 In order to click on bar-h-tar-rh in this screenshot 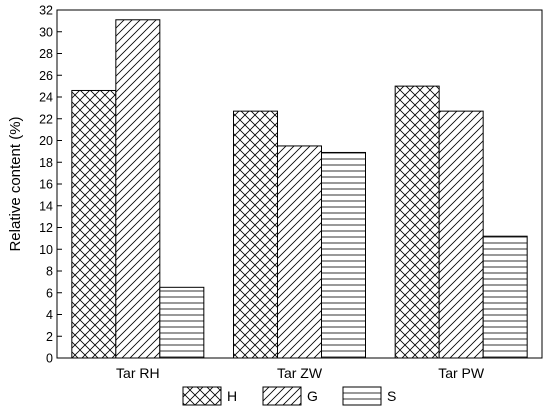, I will do `click(94, 224)`.